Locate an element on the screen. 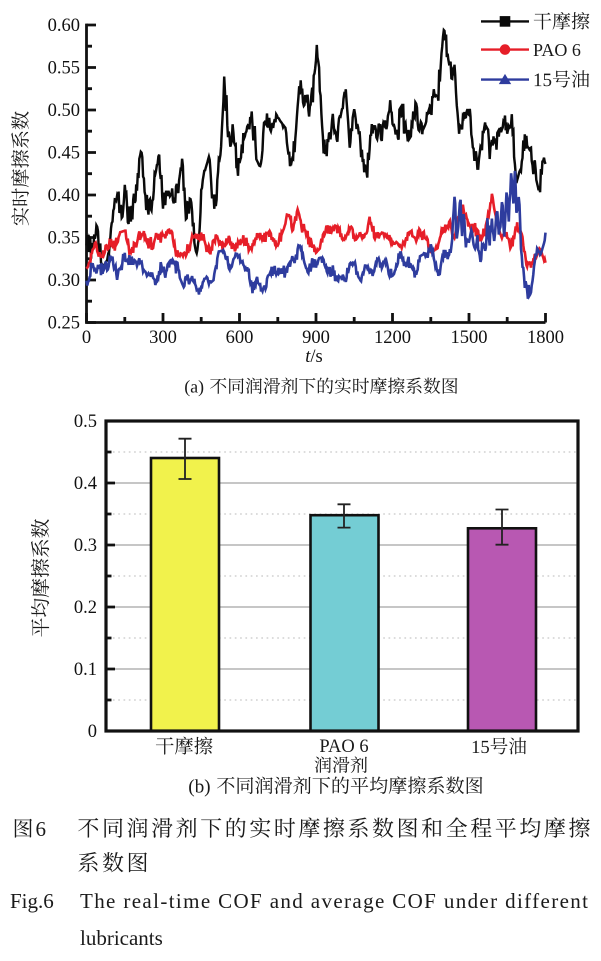 The image size is (601, 961). svg-text: 0.25 is located at coordinates (64, 324).